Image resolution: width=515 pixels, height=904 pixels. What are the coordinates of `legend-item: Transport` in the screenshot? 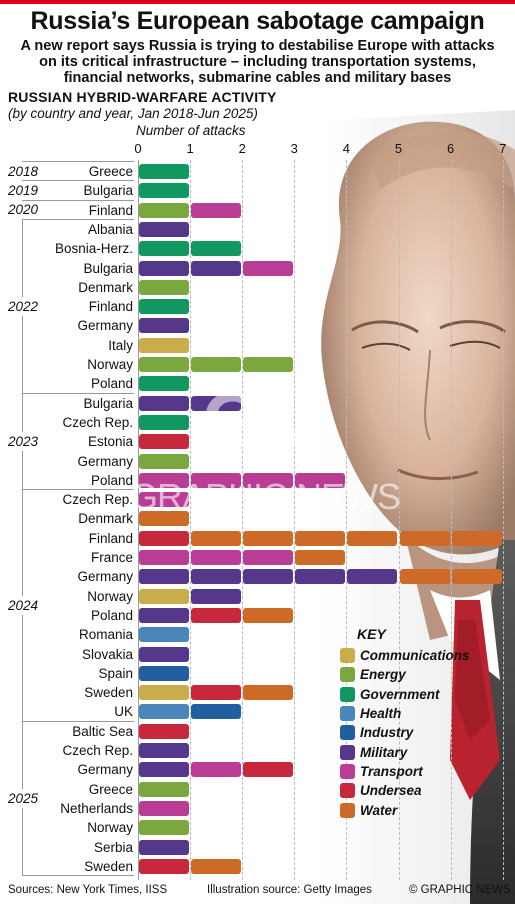 It's located at (425, 771).